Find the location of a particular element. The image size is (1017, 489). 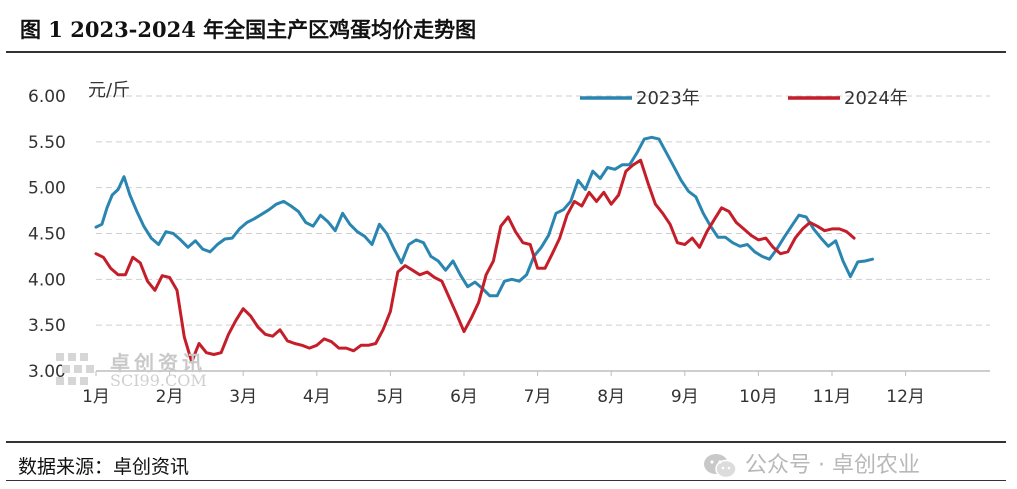

y-tick-label: 4.00 is located at coordinates (47, 280).